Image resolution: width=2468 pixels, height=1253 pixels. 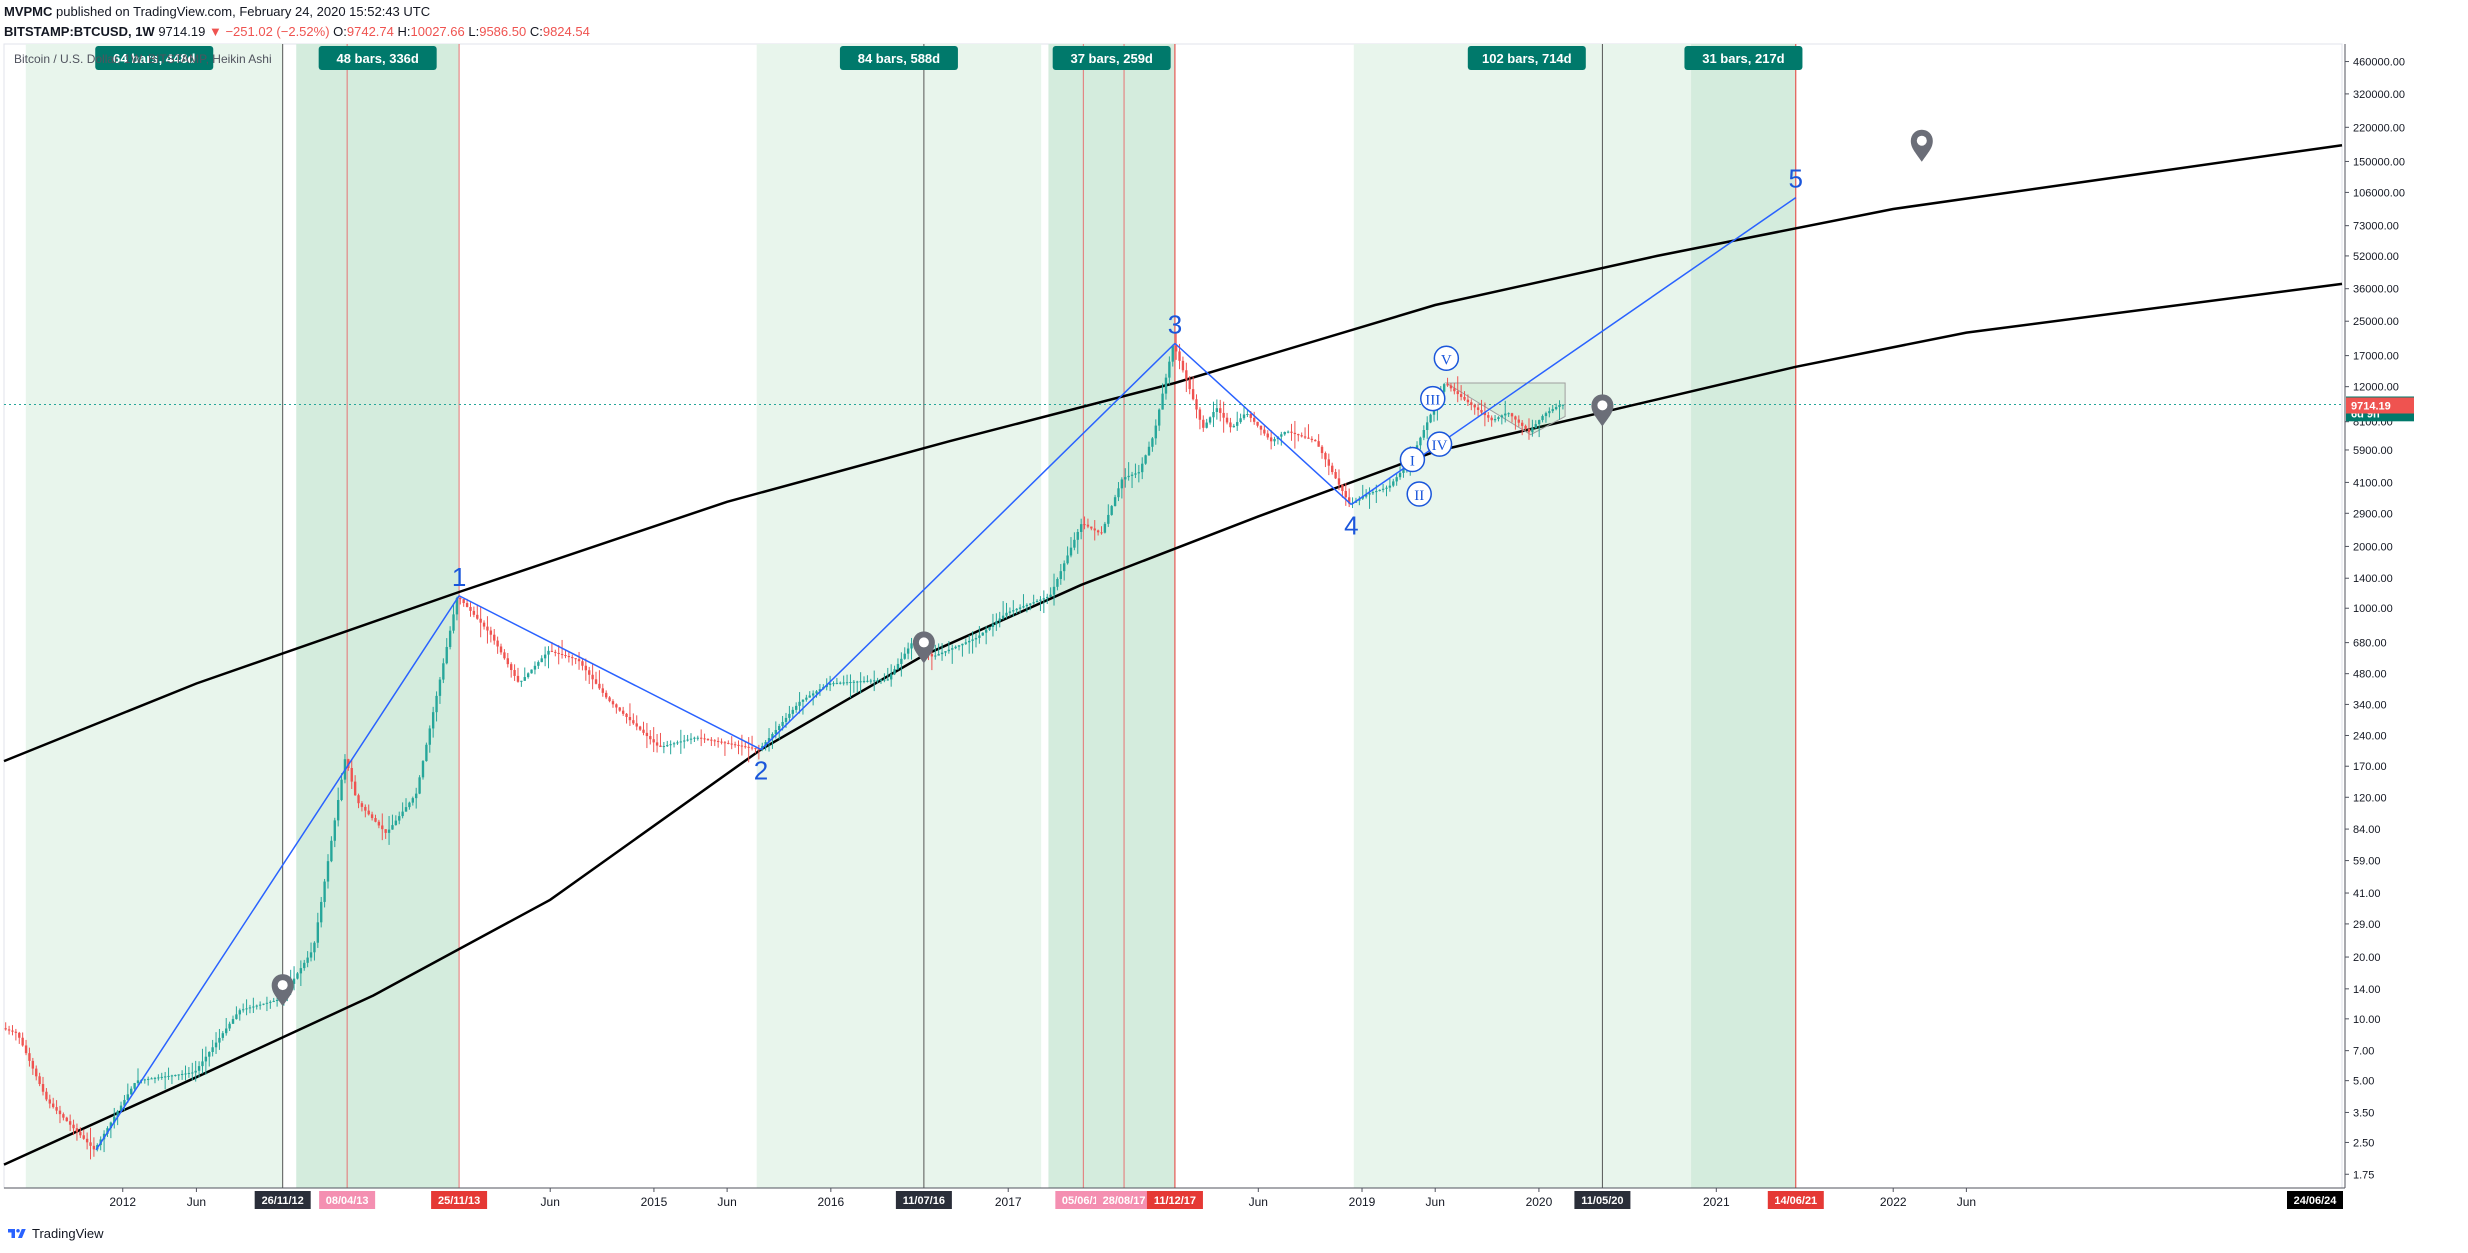 I want to click on low-label: L:, so click(x=474, y=31).